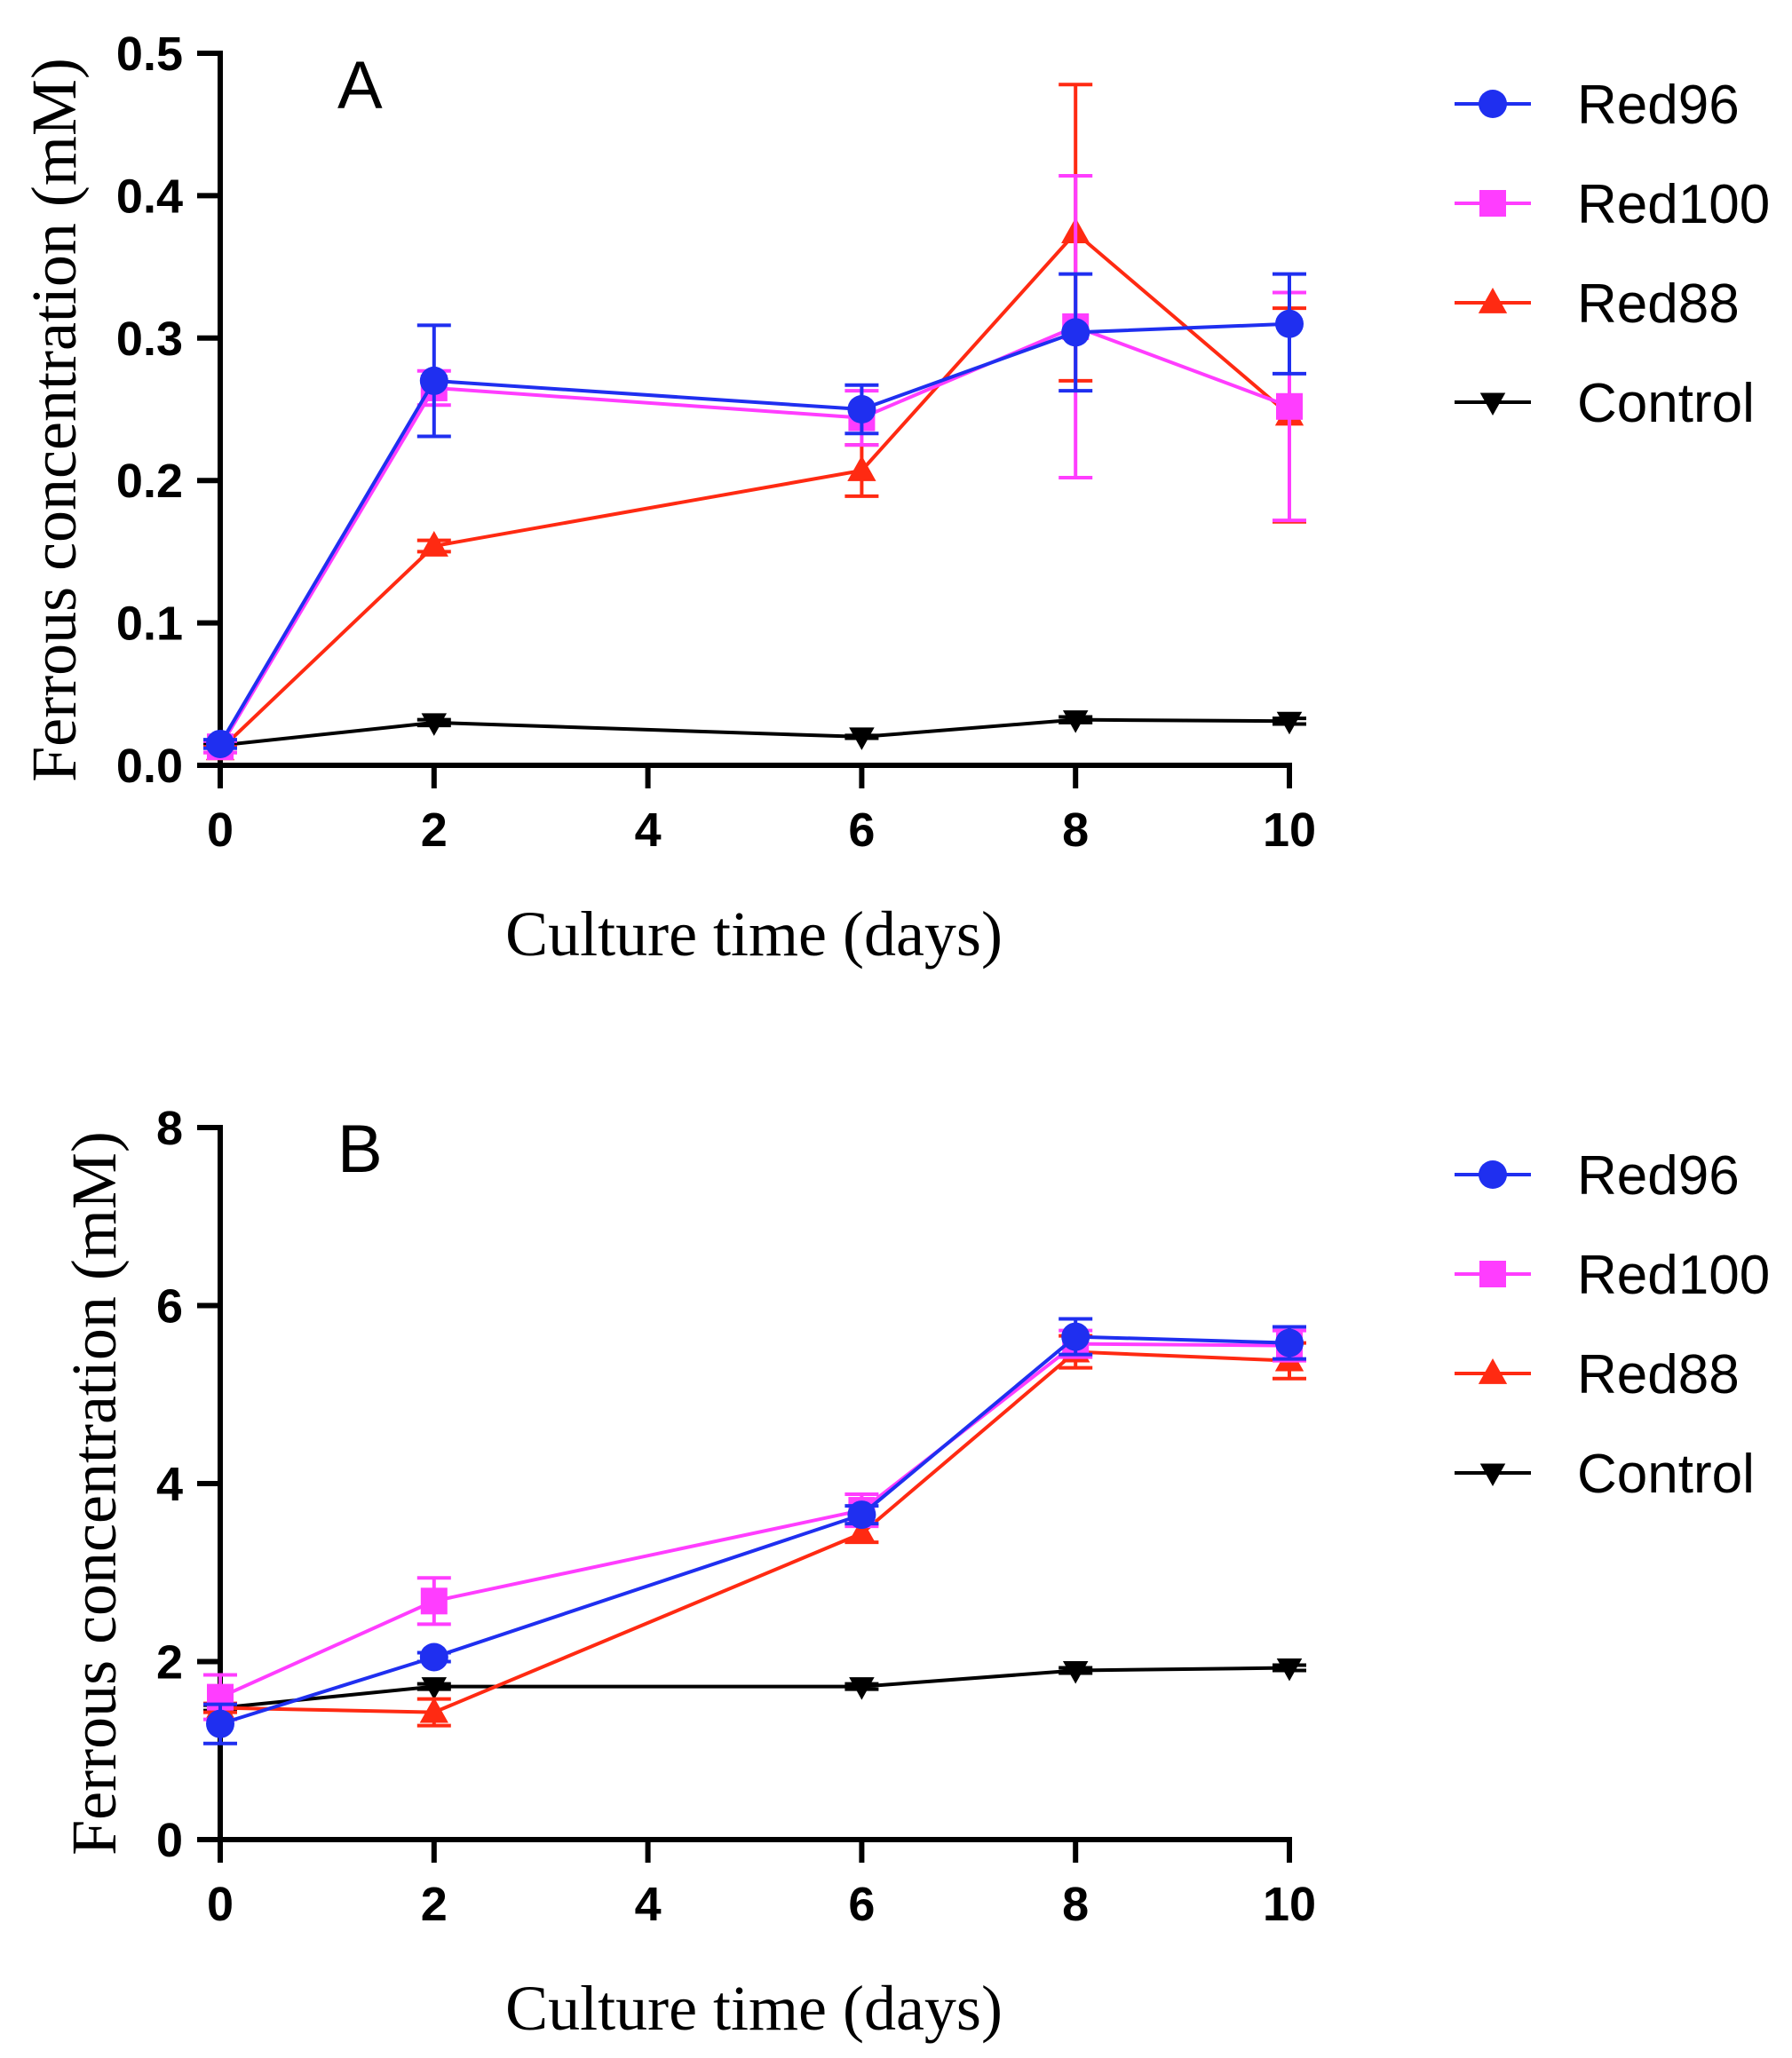  I want to click on series-red88, so click(754, 1531).